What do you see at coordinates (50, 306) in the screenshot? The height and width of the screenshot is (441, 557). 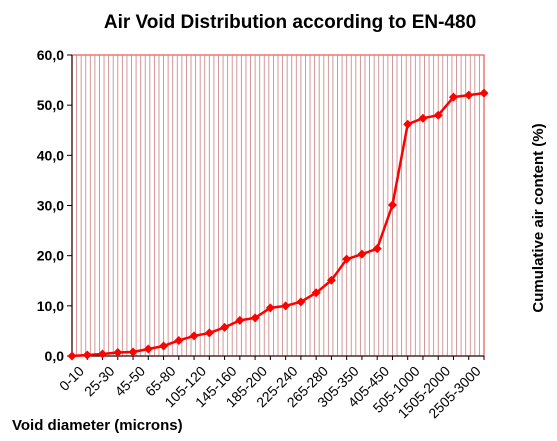 I see `y-tick-label: 10,0` at bounding box center [50, 306].